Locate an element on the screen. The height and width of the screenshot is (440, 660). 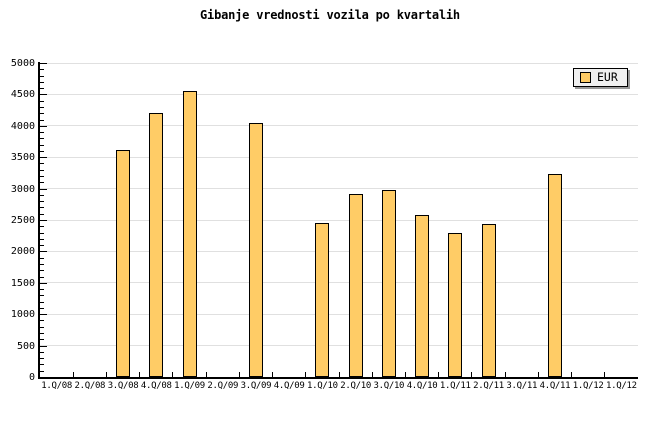
legend-swatch-icon is located at coordinates (585, 77).